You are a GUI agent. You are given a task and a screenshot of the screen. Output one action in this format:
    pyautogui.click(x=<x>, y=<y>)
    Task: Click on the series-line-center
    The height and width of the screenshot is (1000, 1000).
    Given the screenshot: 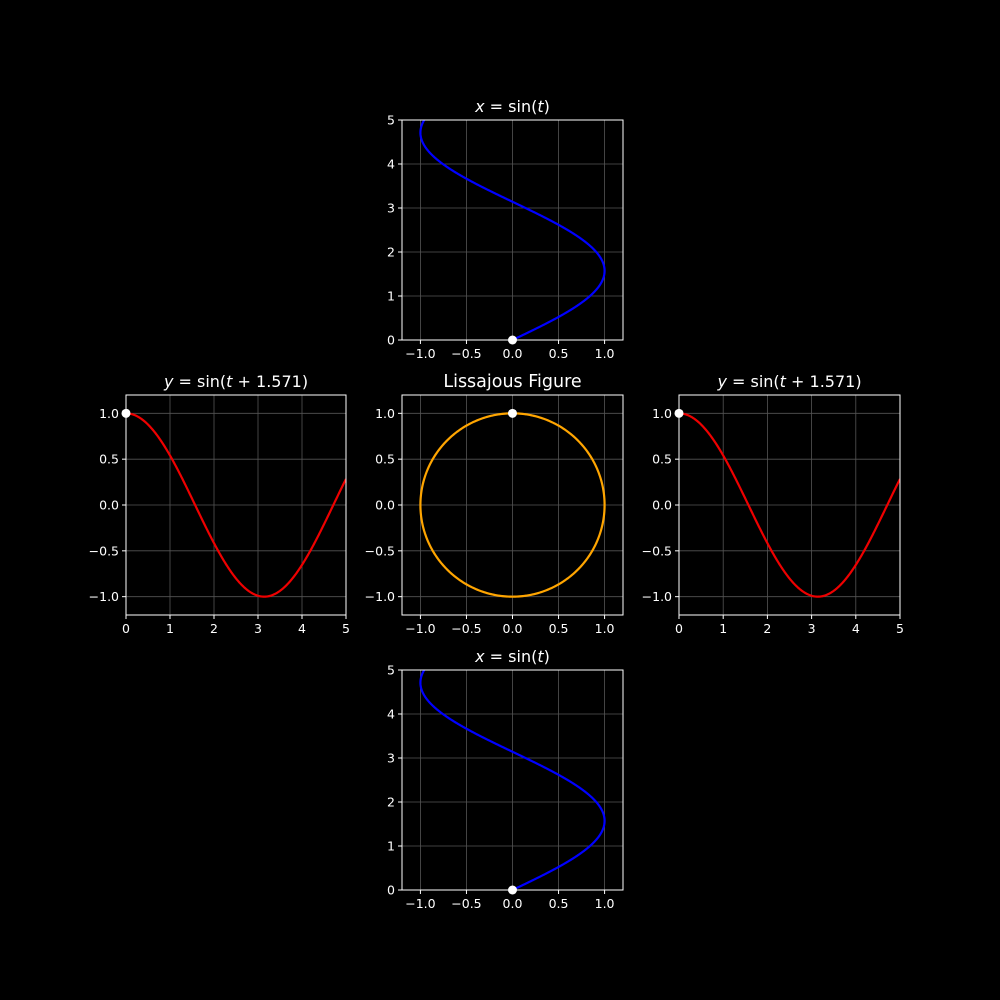 What is the action you would take?
    pyautogui.click(x=512, y=505)
    